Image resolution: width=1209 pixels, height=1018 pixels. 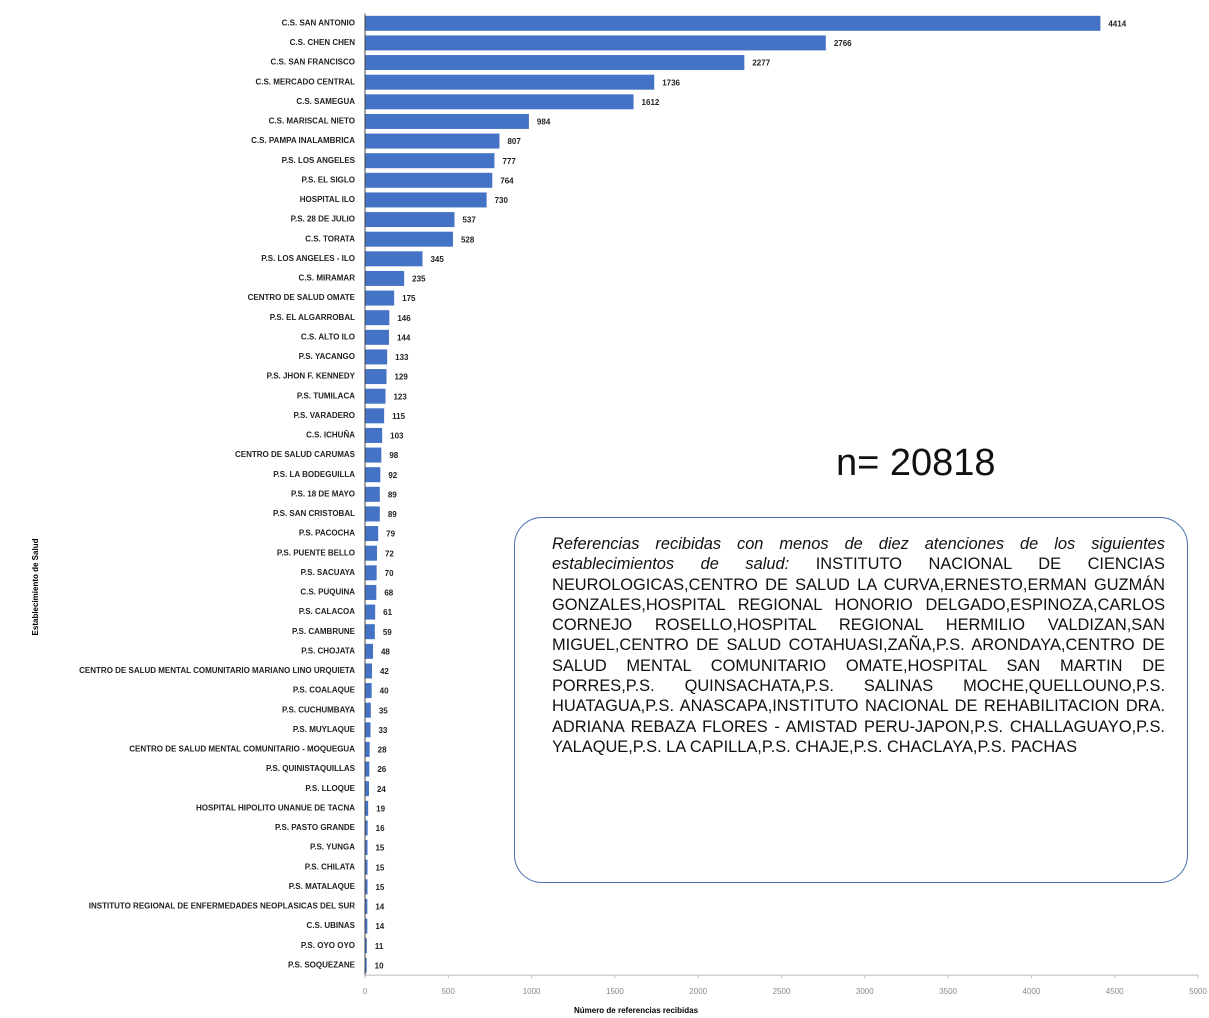 What do you see at coordinates (380, 828) in the screenshot?
I see `value-label: 16` at bounding box center [380, 828].